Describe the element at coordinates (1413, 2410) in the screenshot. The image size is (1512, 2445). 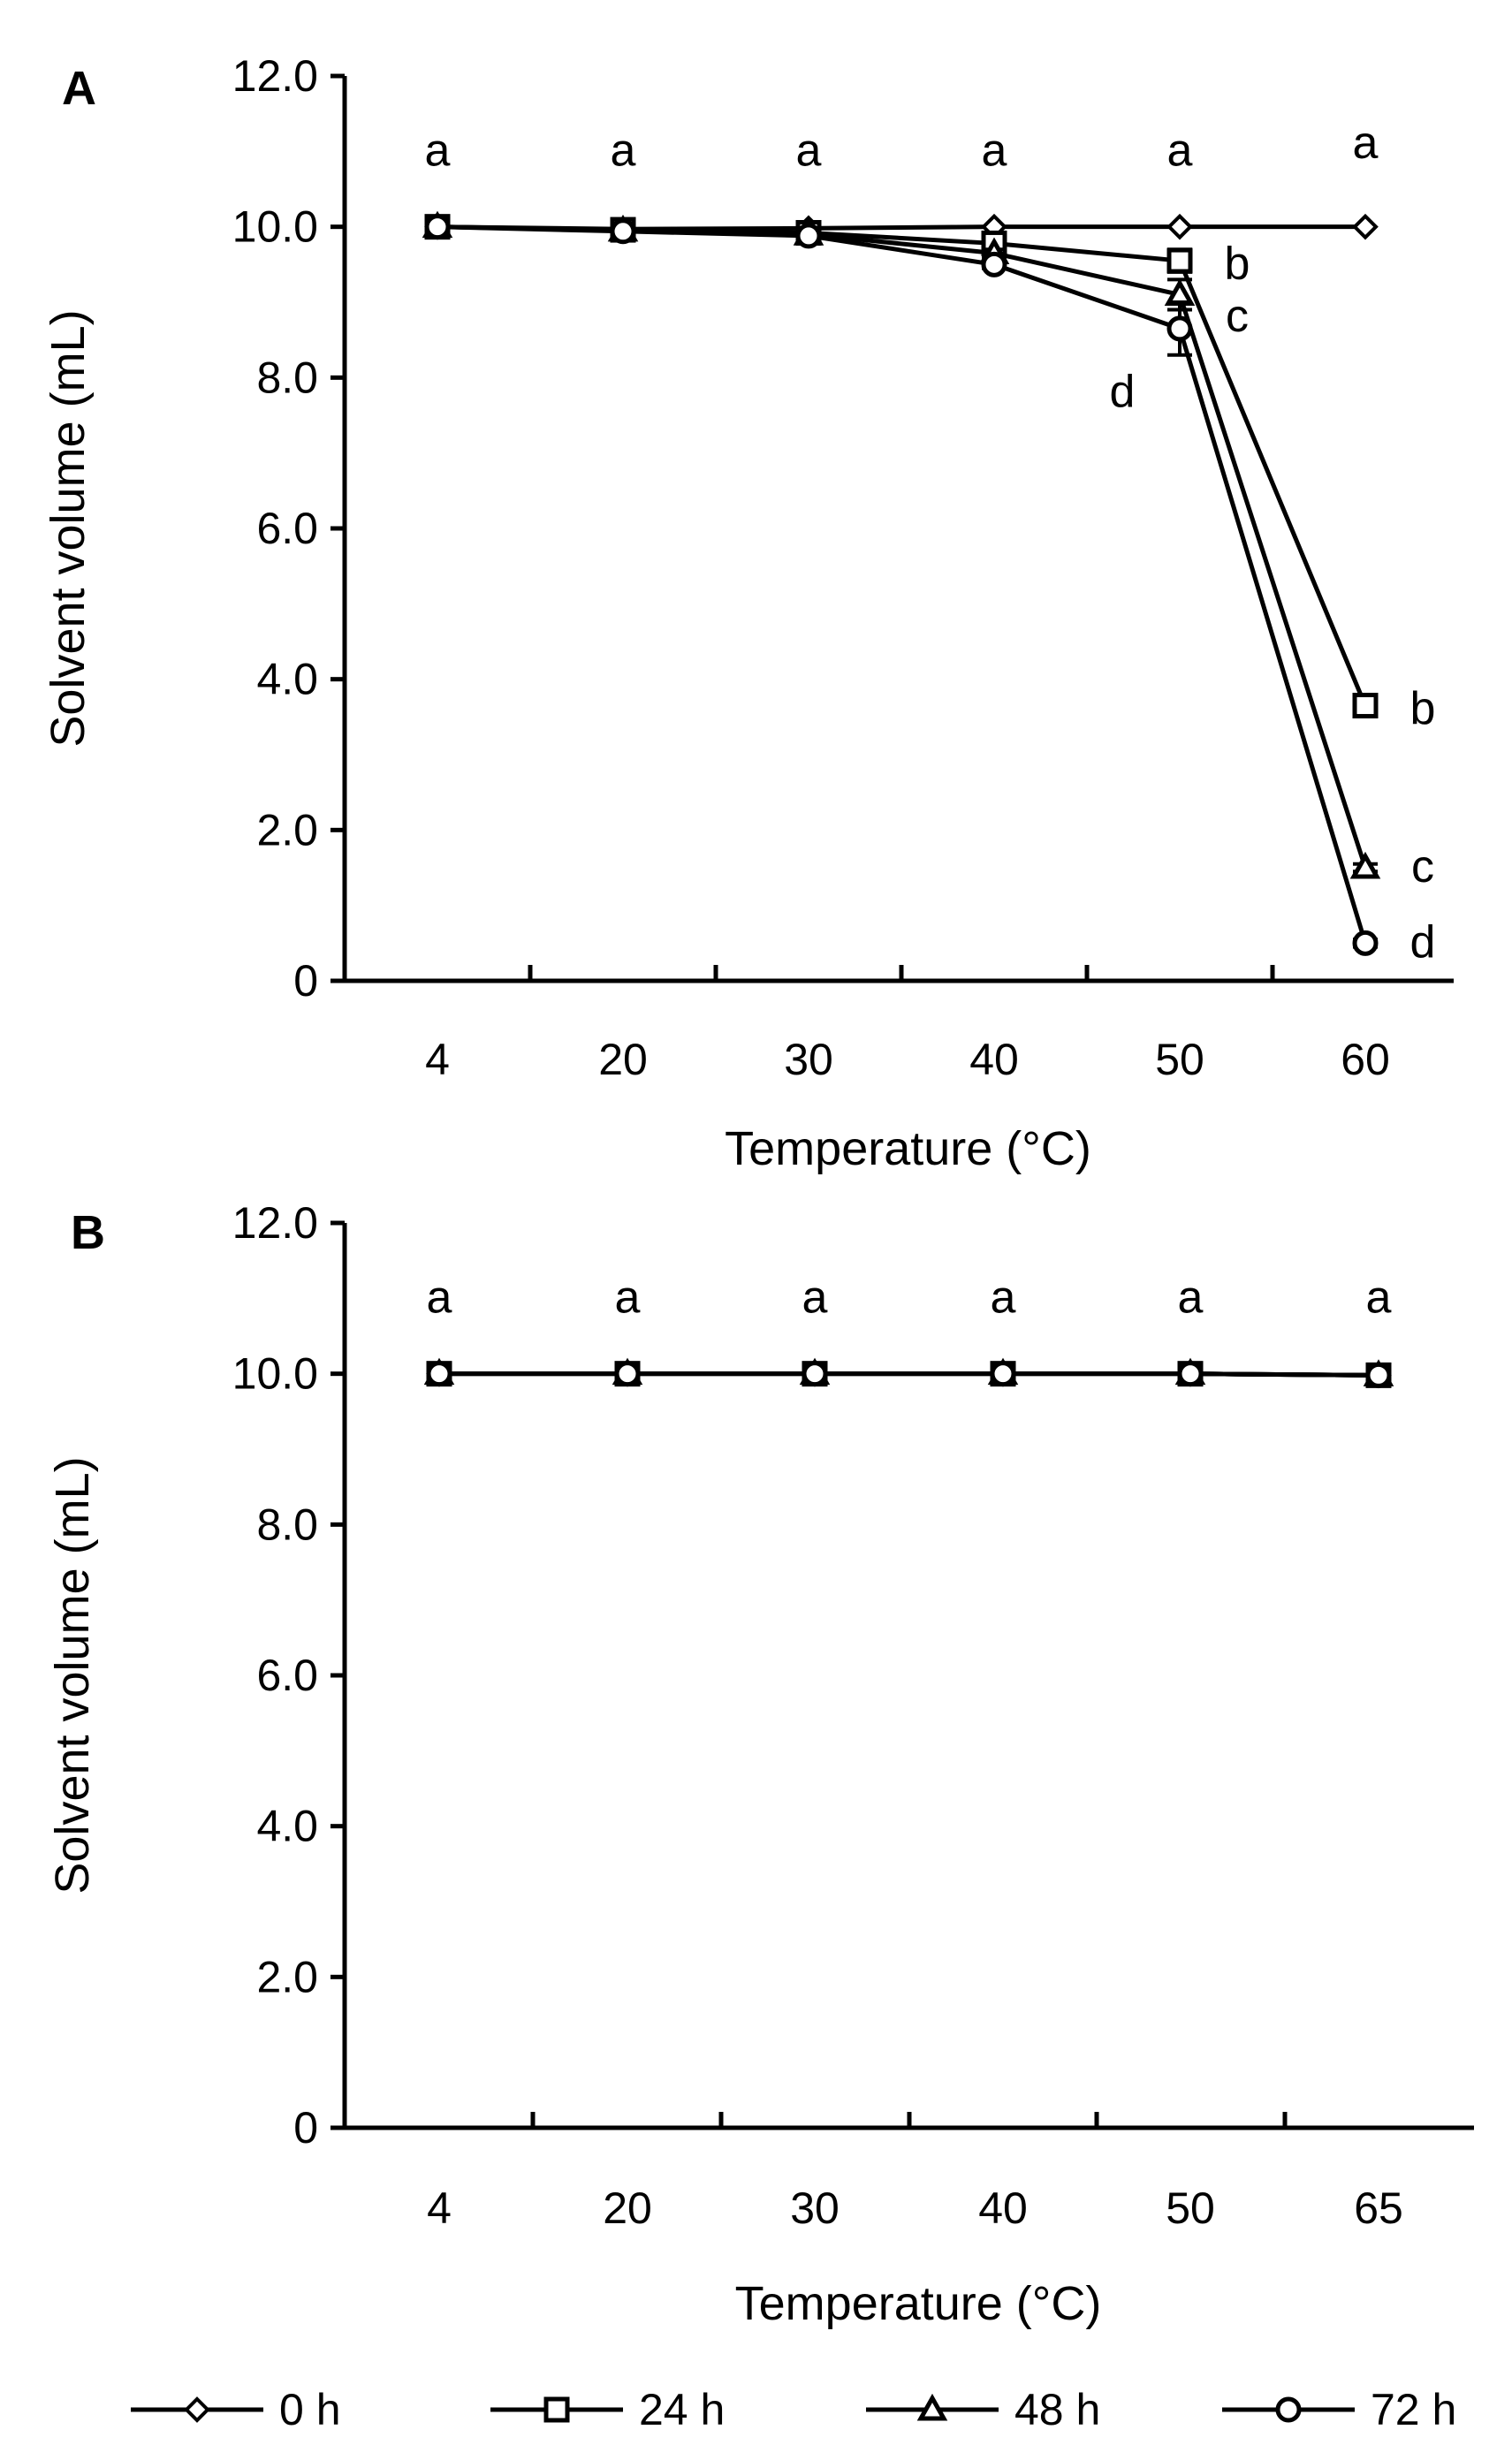
I see `legend-label: 72 h` at that location.